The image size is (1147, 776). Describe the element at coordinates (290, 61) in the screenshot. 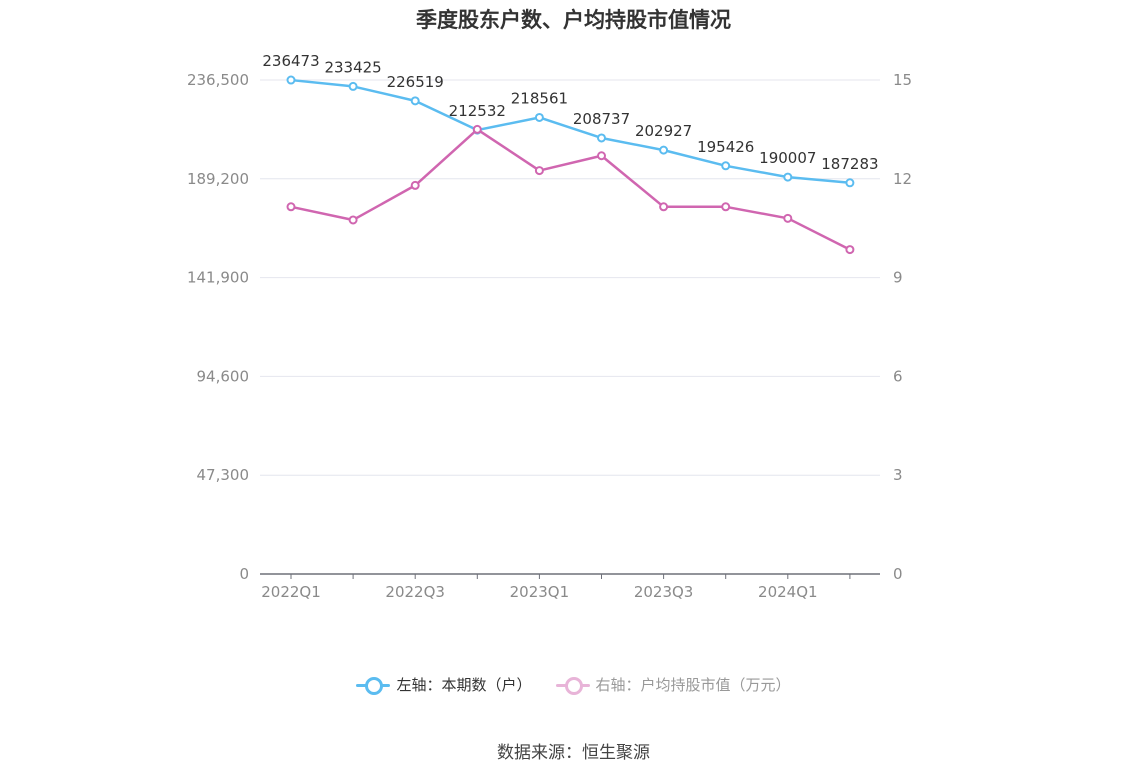

I see `data-label: 236473` at that location.